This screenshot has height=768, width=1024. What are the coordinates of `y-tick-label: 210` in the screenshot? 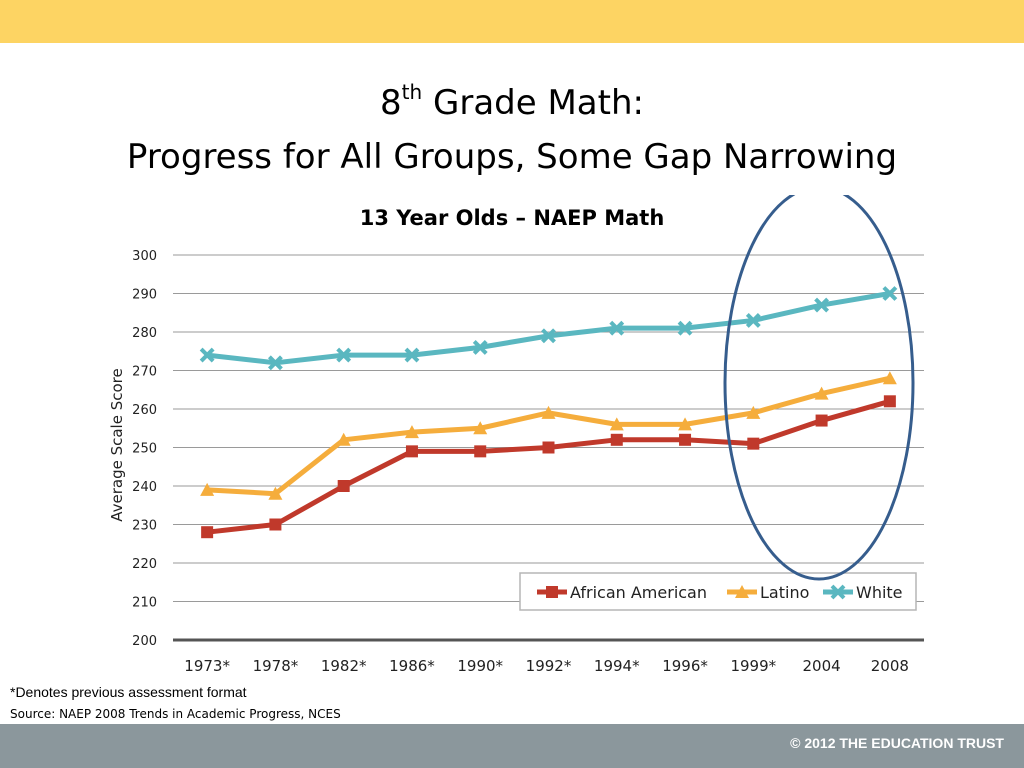 It's located at (144, 603).